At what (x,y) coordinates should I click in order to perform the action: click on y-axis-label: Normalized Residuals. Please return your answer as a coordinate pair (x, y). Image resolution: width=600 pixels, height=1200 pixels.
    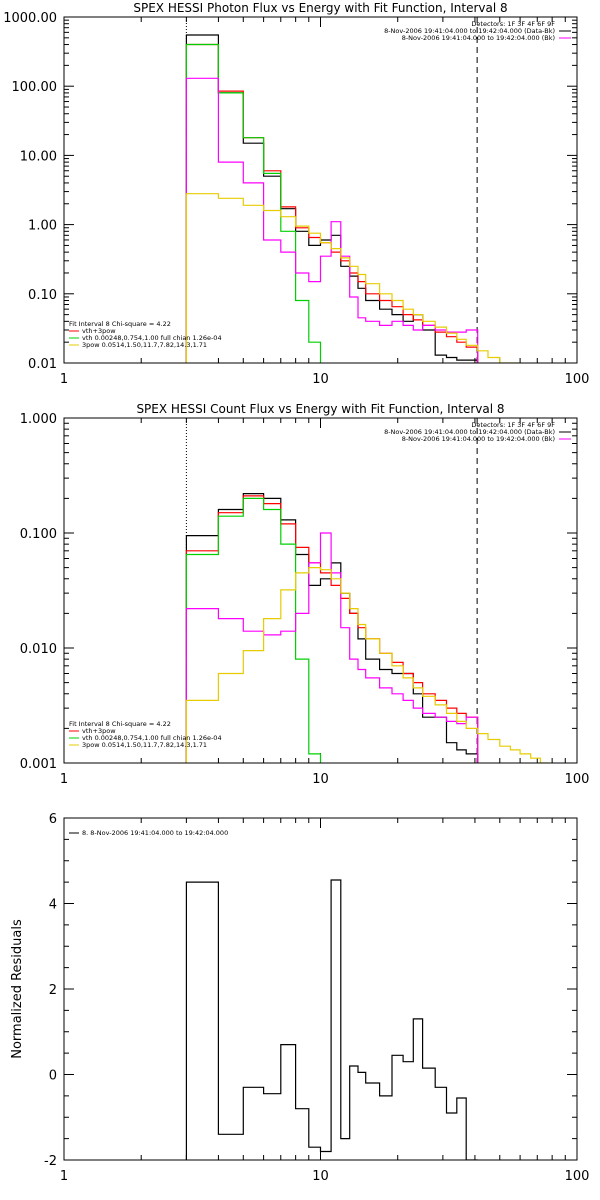
    Looking at the image, I should click on (17, 989).